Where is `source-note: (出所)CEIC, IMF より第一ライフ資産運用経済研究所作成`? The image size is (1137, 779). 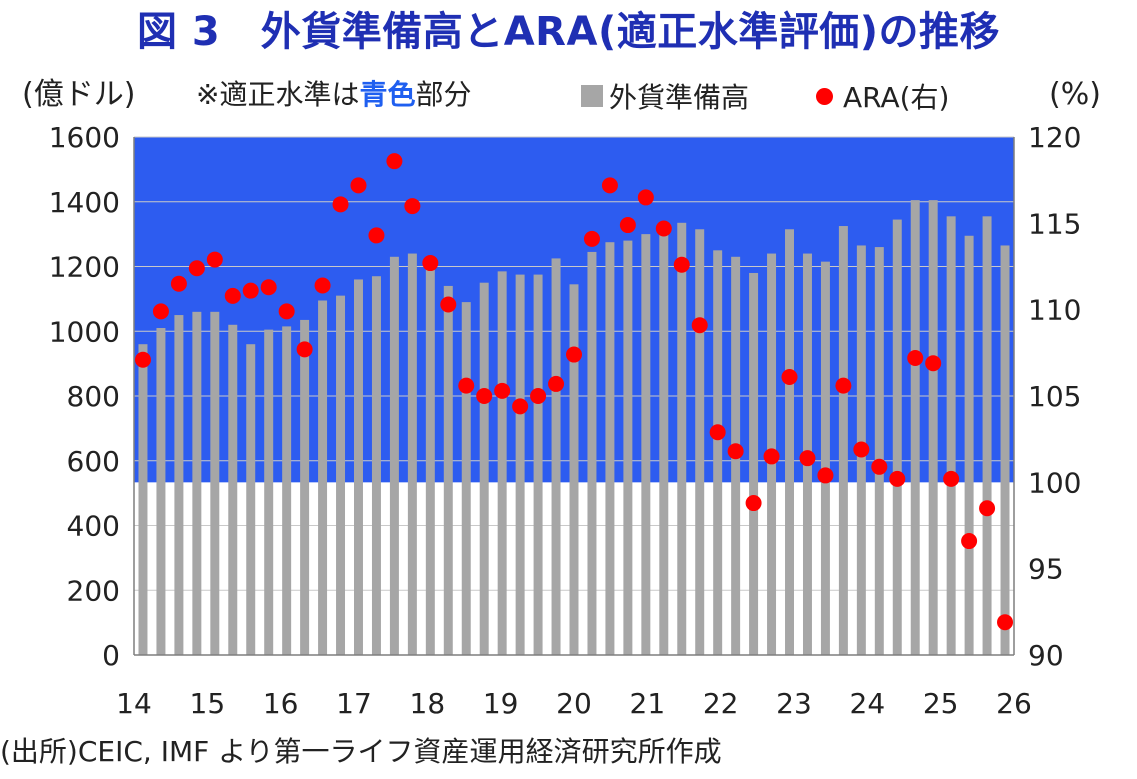
source-note: (出所)CEIC, IMF より第一ライフ資産運用経済研究所作成 is located at coordinates (361, 751).